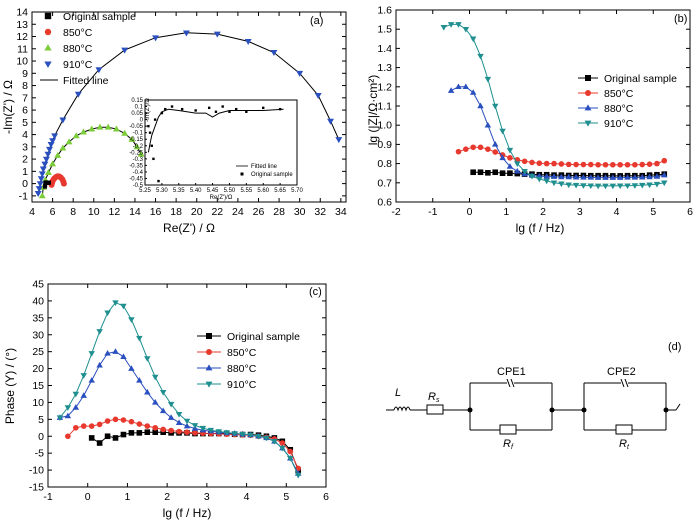 The image size is (700, 525). What do you see at coordinates (38, 386) in the screenshot?
I see `y-tick-label: 15` at bounding box center [38, 386].